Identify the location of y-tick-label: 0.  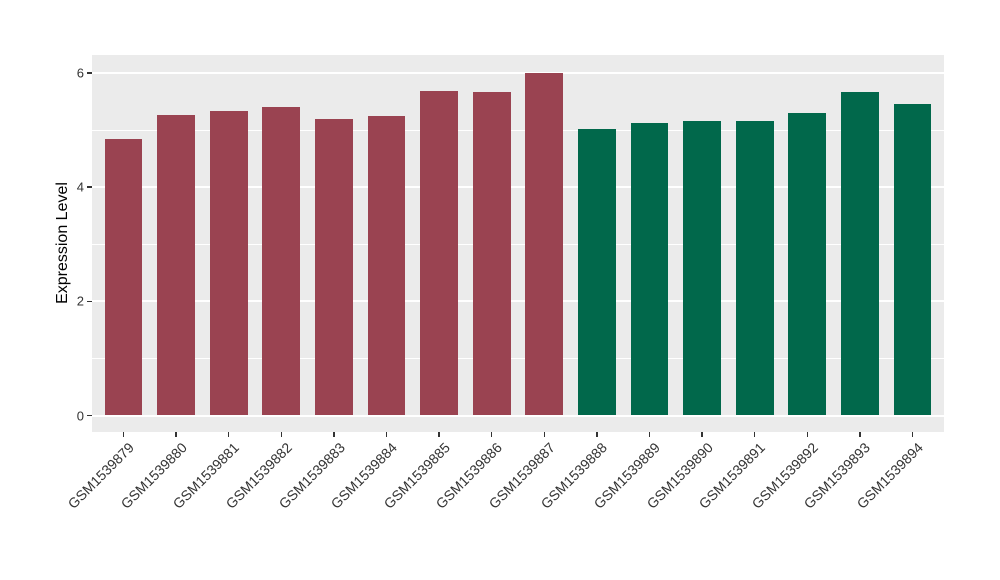
(80, 415).